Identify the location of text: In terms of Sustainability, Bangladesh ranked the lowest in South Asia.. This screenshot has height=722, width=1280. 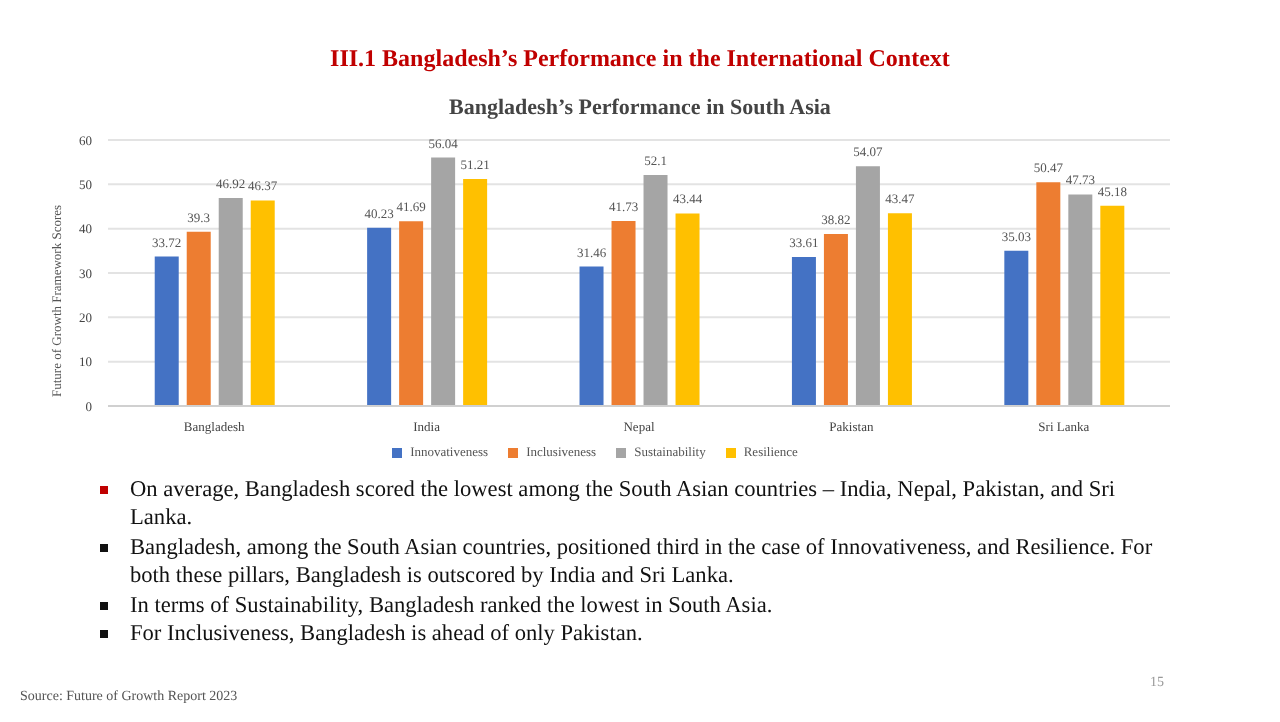
(451, 606).